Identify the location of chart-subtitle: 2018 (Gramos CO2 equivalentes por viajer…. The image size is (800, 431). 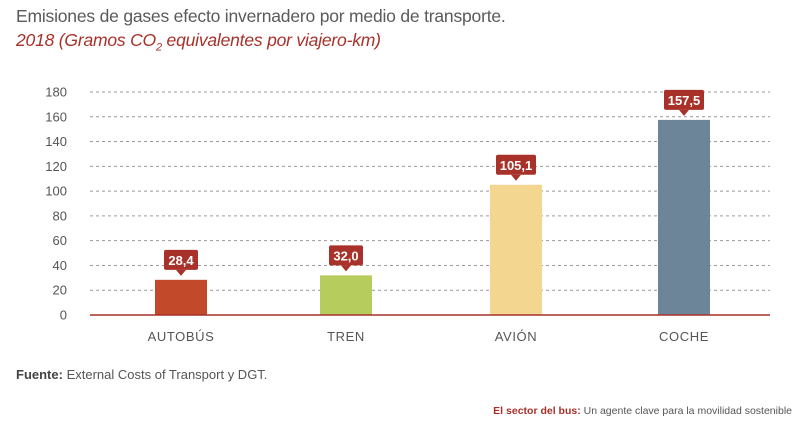
(198, 42).